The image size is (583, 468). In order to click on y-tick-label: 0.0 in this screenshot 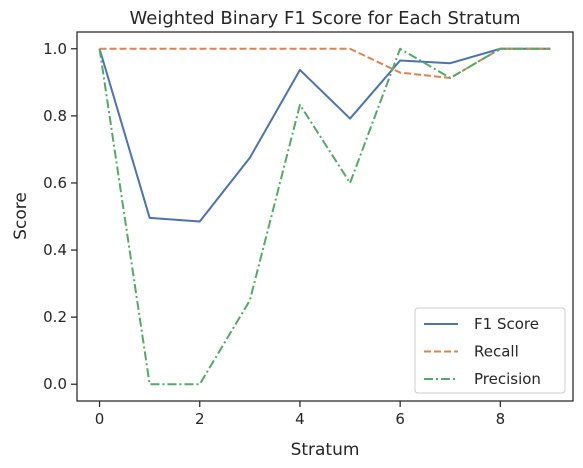, I will do `click(55, 384)`.